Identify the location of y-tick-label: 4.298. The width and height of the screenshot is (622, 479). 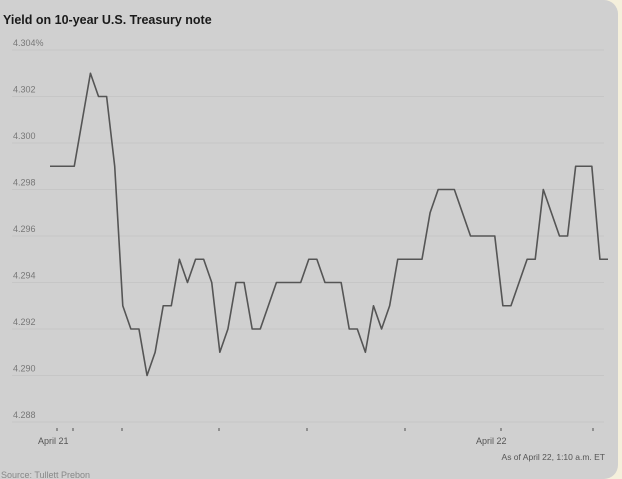
(24, 183).